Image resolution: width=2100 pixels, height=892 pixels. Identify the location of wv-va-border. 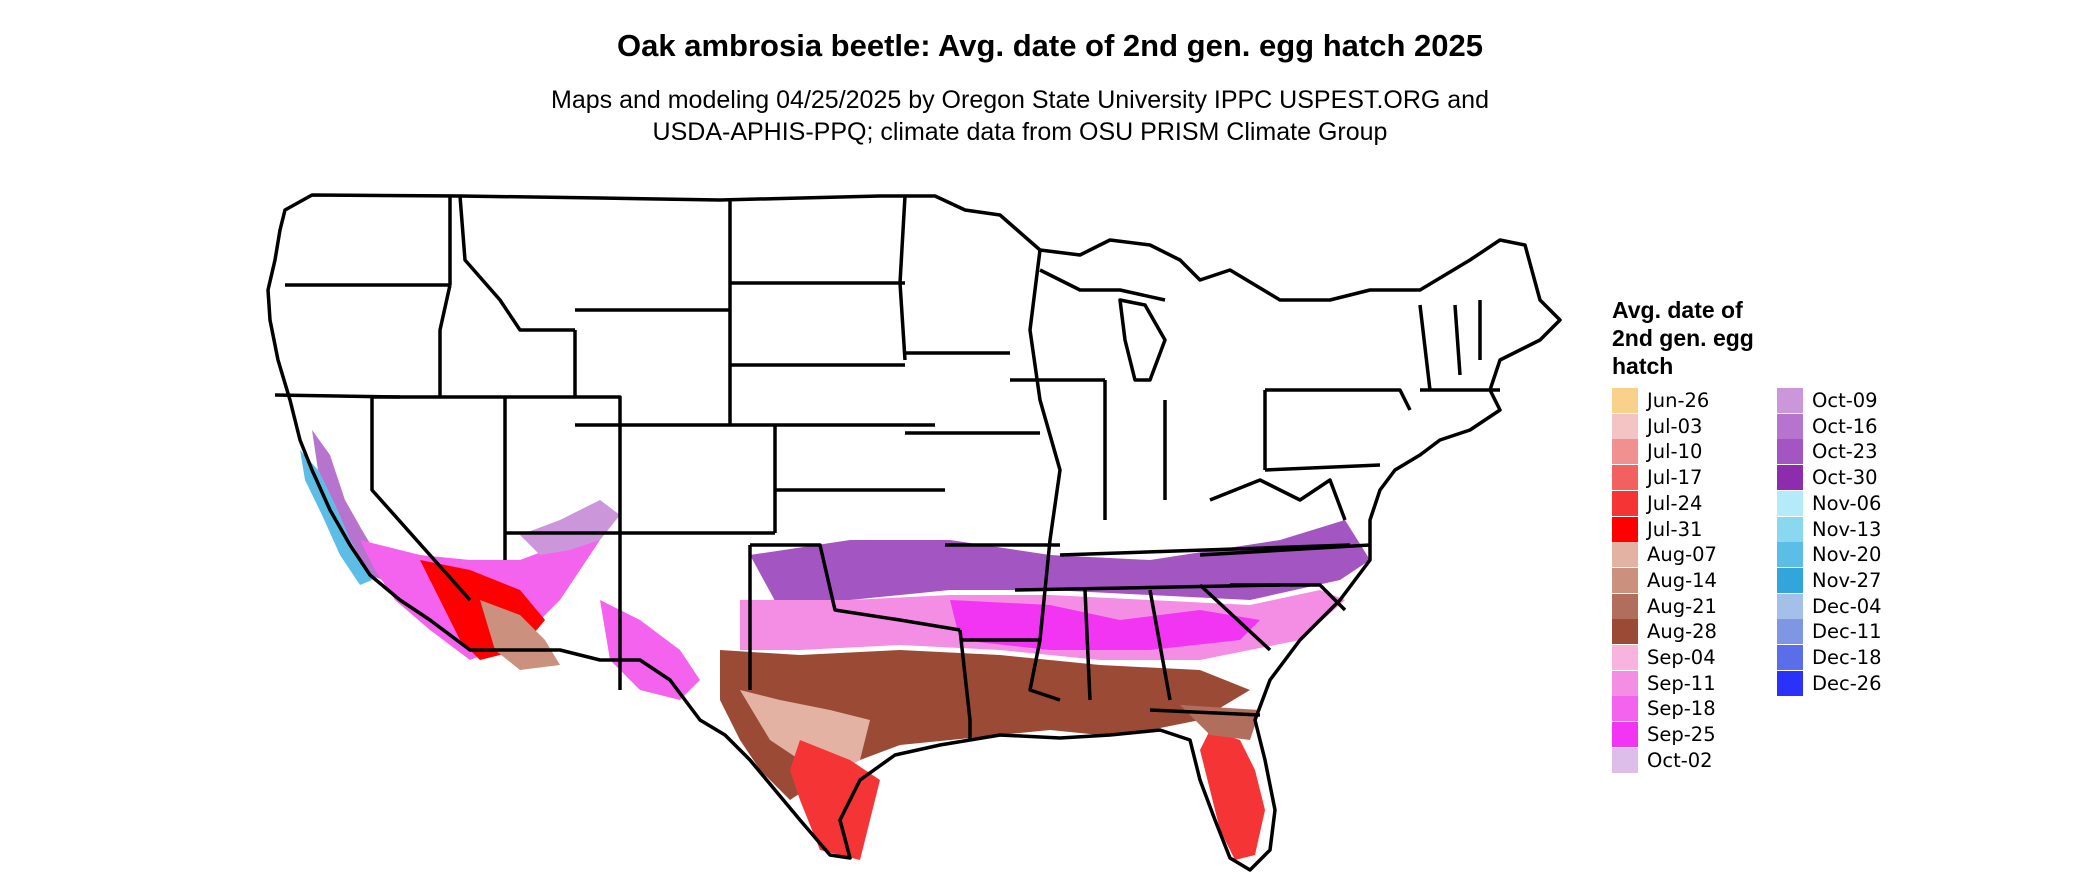
(1278, 499).